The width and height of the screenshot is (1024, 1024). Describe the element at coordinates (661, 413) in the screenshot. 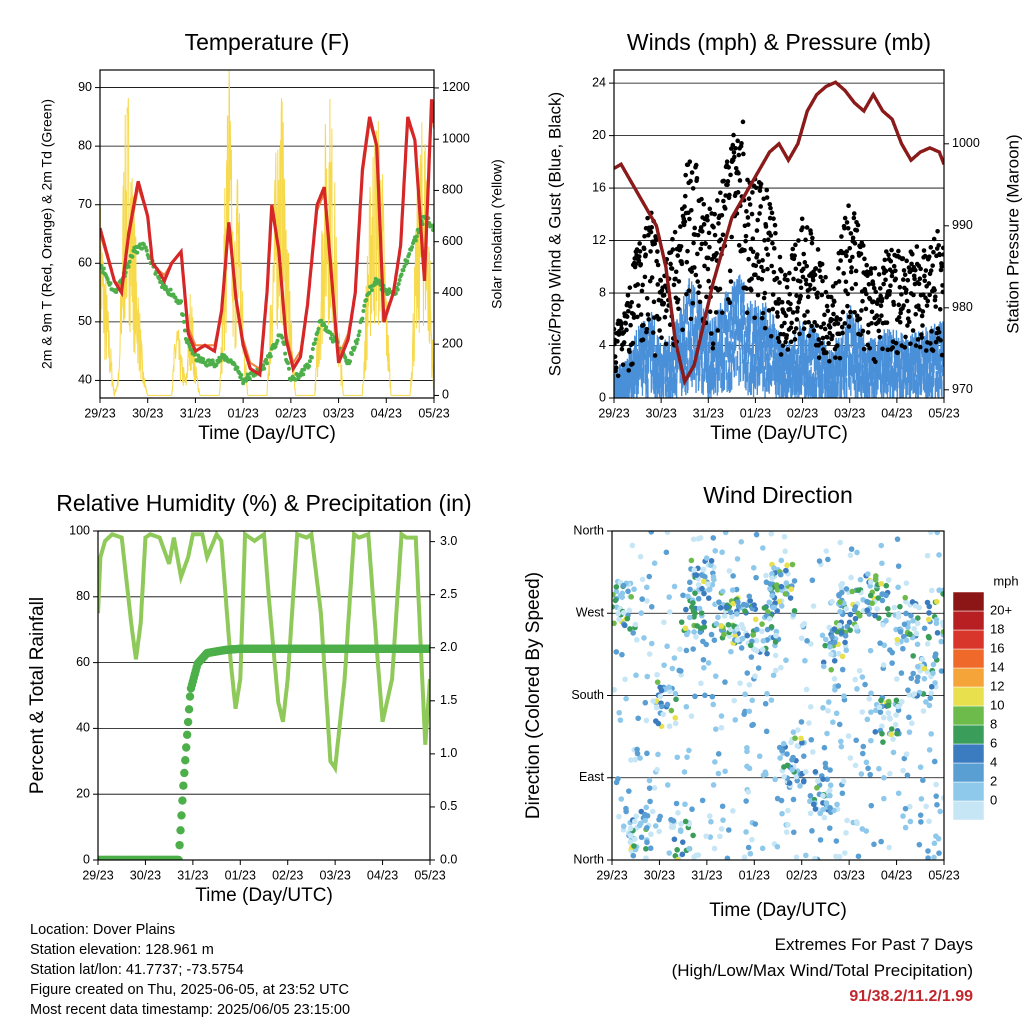

I see `xtick-label: 30/23` at that location.